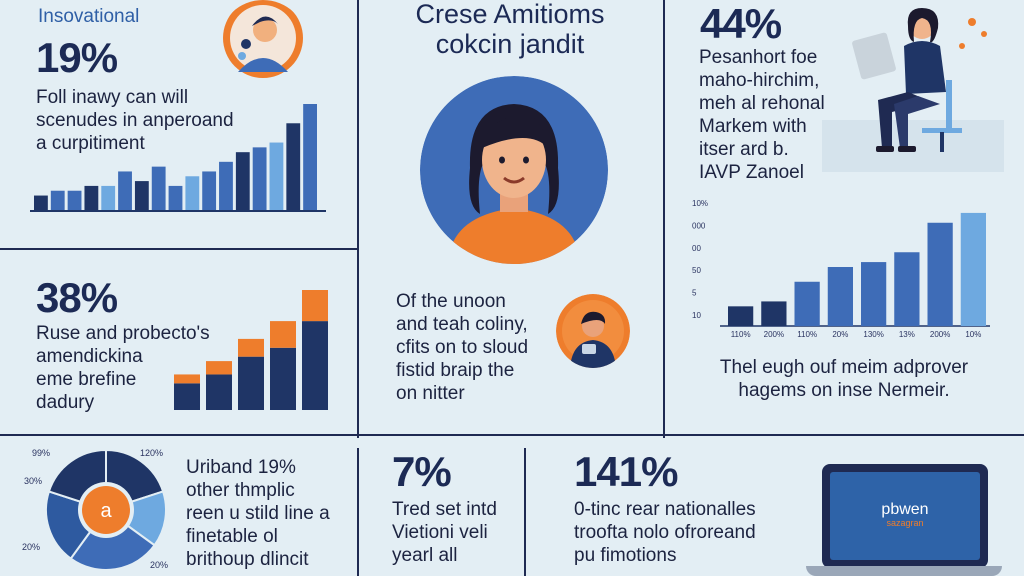 The height and width of the screenshot is (576, 1024). What do you see at coordinates (358, 219) in the screenshot?
I see `divider-vertical-left` at bounding box center [358, 219].